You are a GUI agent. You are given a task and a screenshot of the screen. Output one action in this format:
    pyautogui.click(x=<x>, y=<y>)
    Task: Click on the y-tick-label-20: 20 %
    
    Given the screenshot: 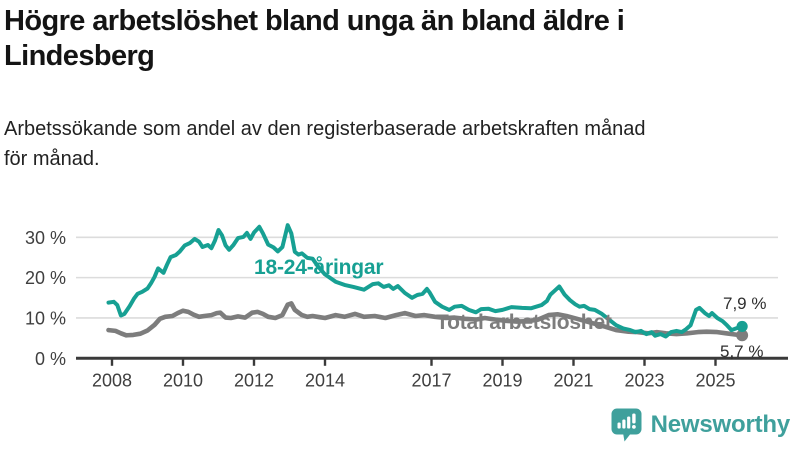 What is the action you would take?
    pyautogui.click(x=45, y=278)
    